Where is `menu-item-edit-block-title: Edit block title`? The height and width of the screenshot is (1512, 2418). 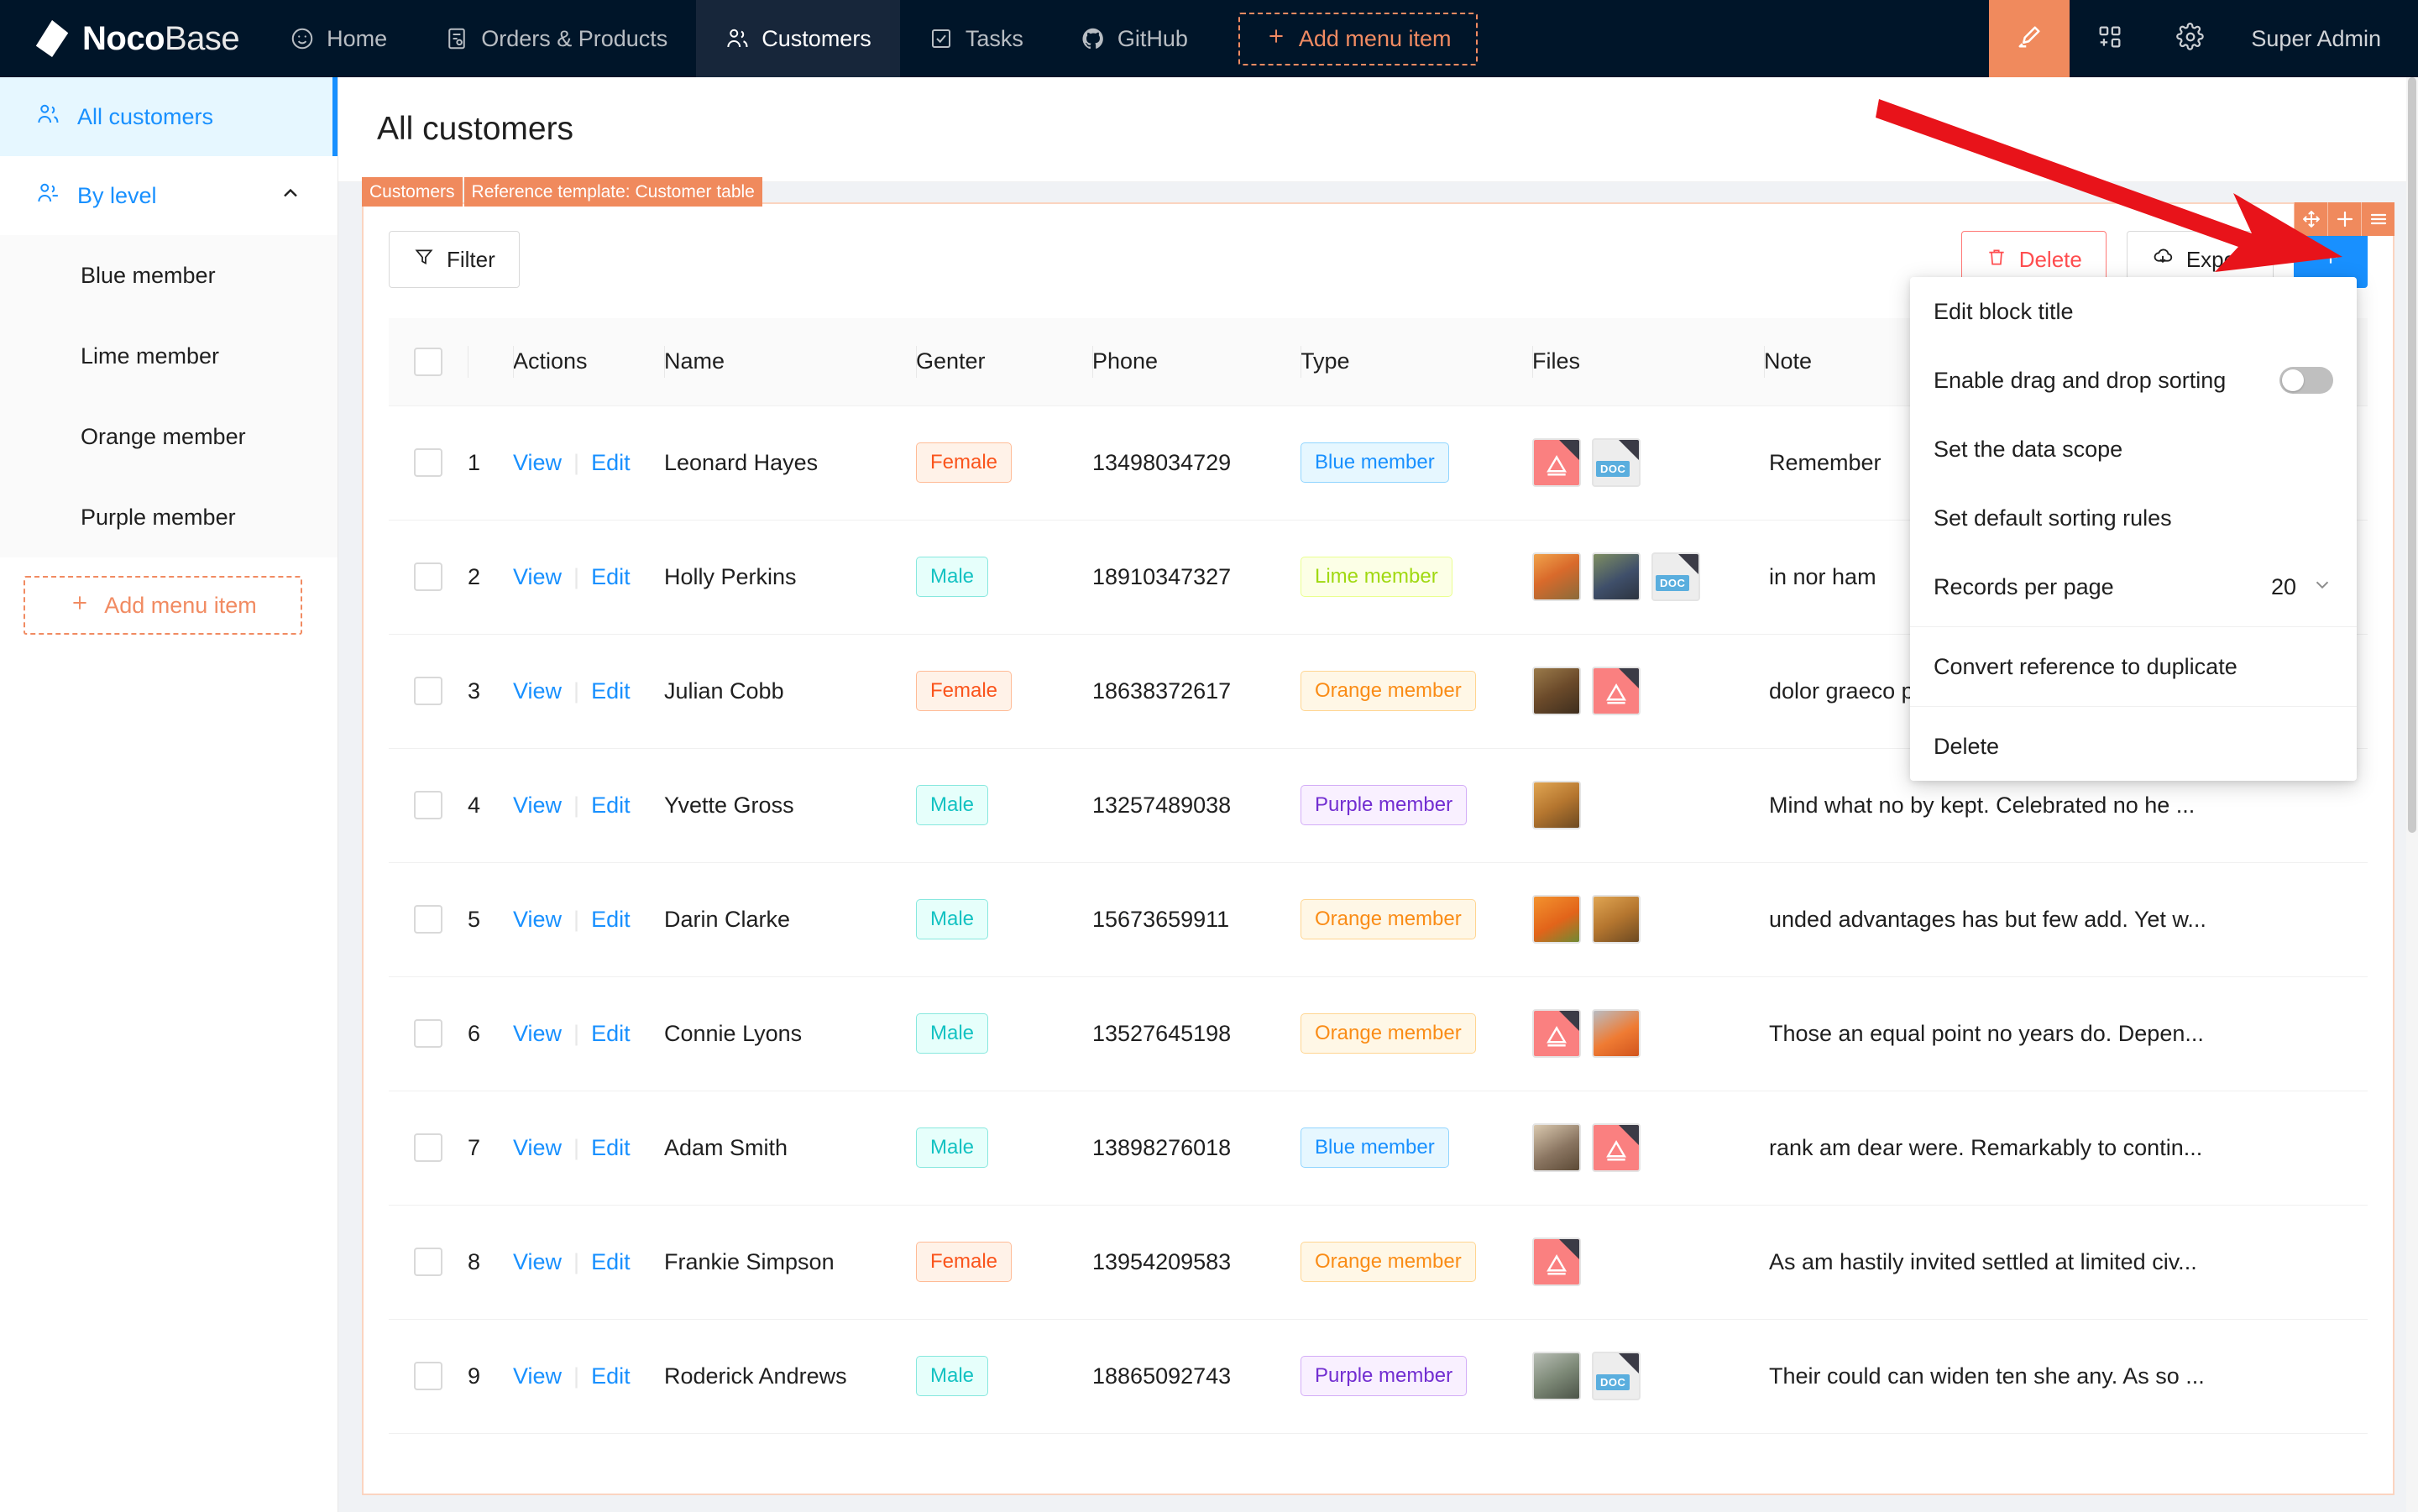 menu-item-edit-block-title: Edit block title is located at coordinates (2133, 311).